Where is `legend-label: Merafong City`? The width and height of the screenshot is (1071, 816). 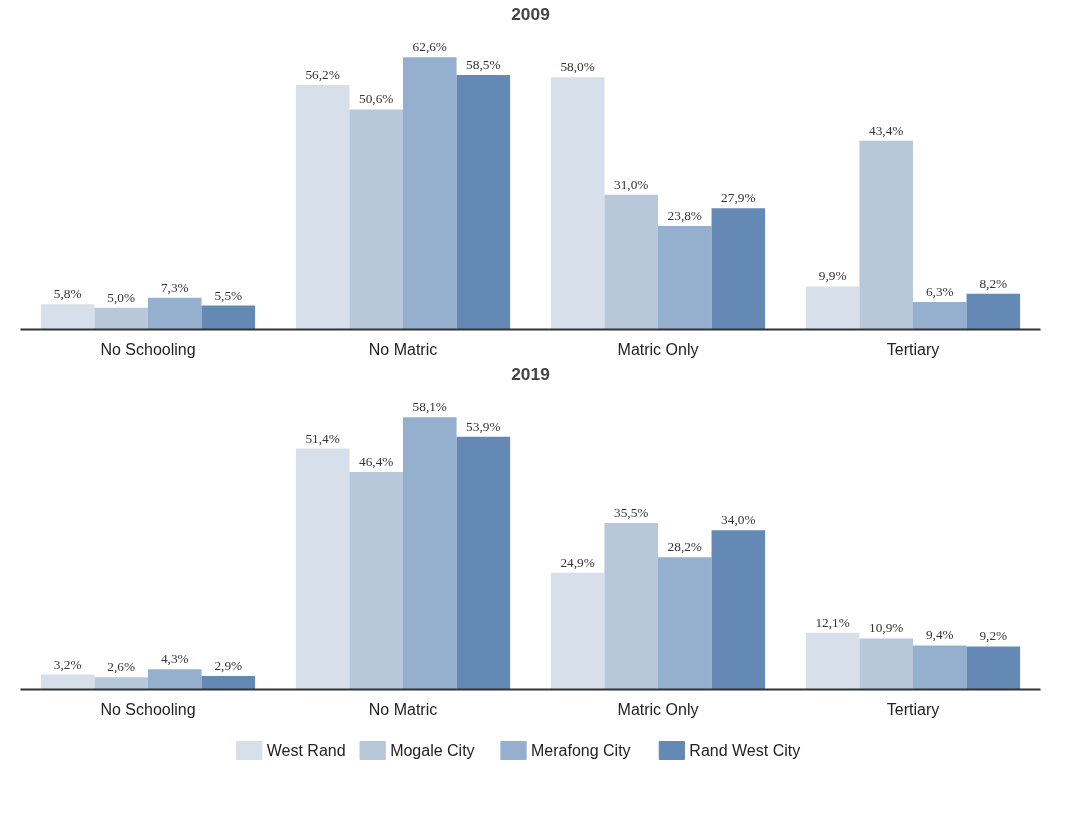 legend-label: Merafong City is located at coordinates (580, 750).